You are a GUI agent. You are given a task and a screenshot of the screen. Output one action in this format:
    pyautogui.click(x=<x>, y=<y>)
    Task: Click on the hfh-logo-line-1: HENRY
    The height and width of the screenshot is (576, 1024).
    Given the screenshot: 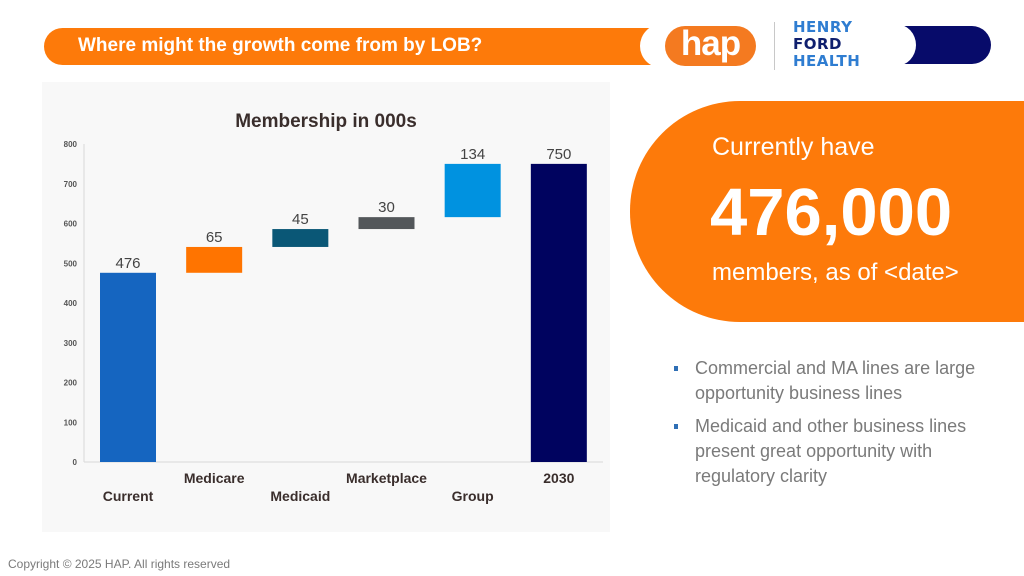 What is the action you would take?
    pyautogui.click(x=823, y=27)
    